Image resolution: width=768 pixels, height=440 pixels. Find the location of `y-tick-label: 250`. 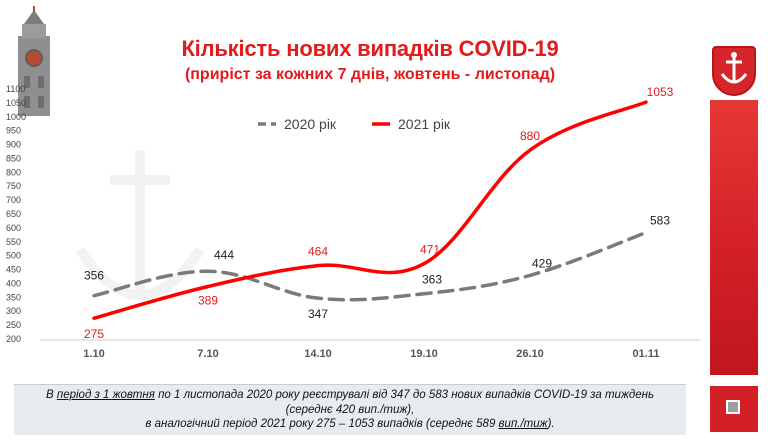

y-tick-label: 250 is located at coordinates (13, 325).